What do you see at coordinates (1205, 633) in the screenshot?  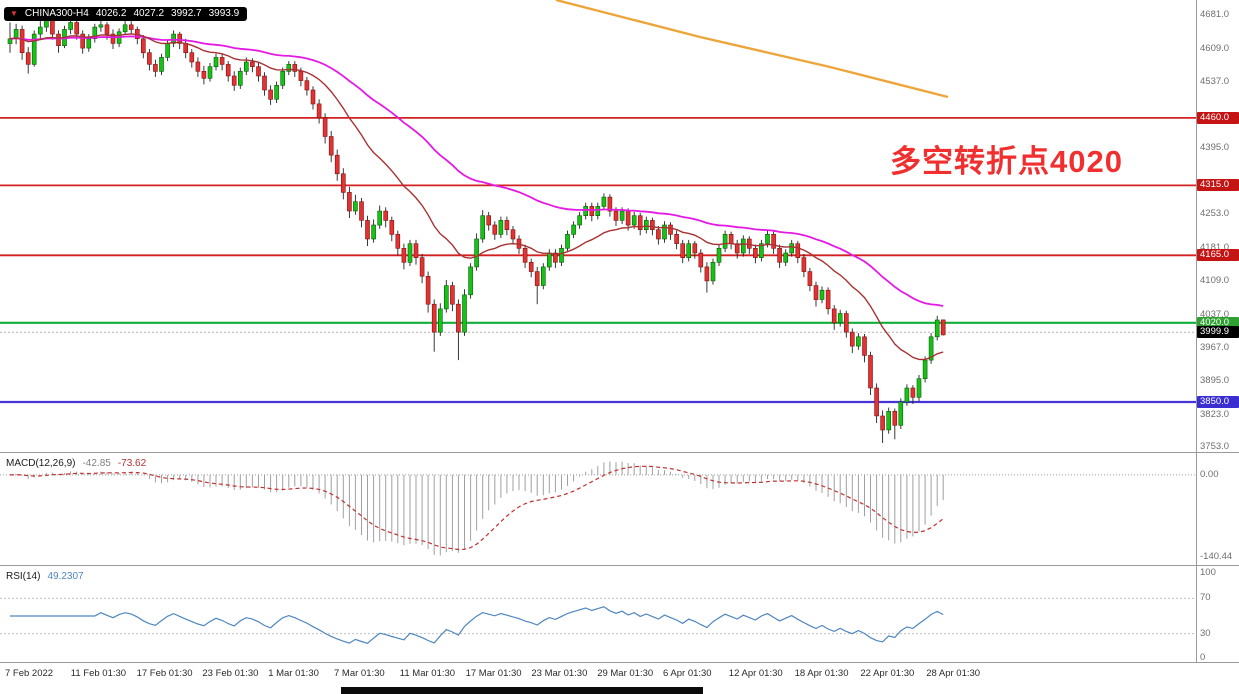 I see `rsi-axis-label: 30` at bounding box center [1205, 633].